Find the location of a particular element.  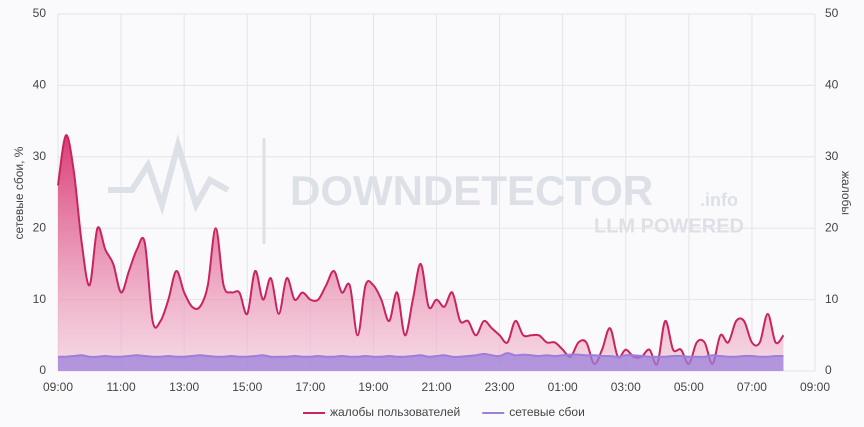

legend-label: сетевые сбои is located at coordinates (547, 412).